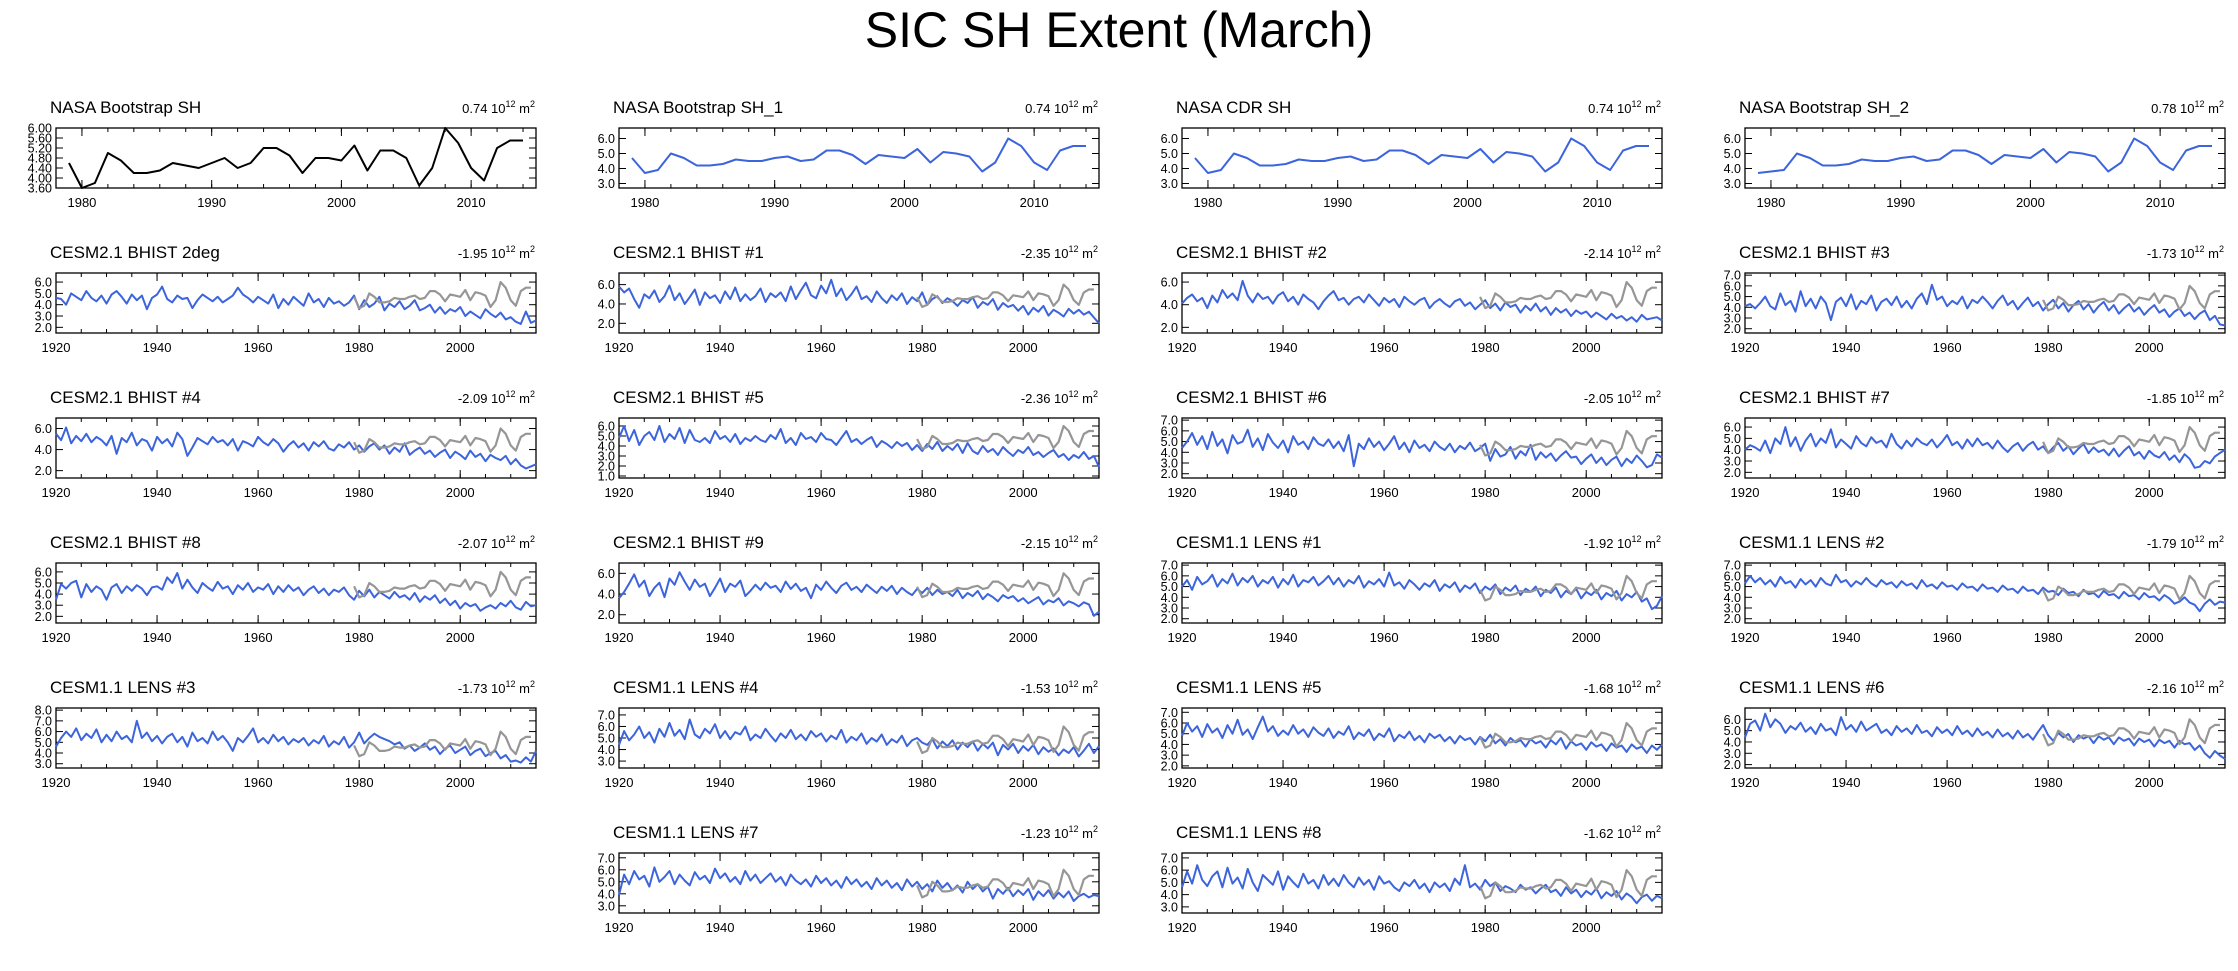 The image size is (2238, 971). I want to click on panel-title: CESM2.1 BHIST #4, so click(125, 397).